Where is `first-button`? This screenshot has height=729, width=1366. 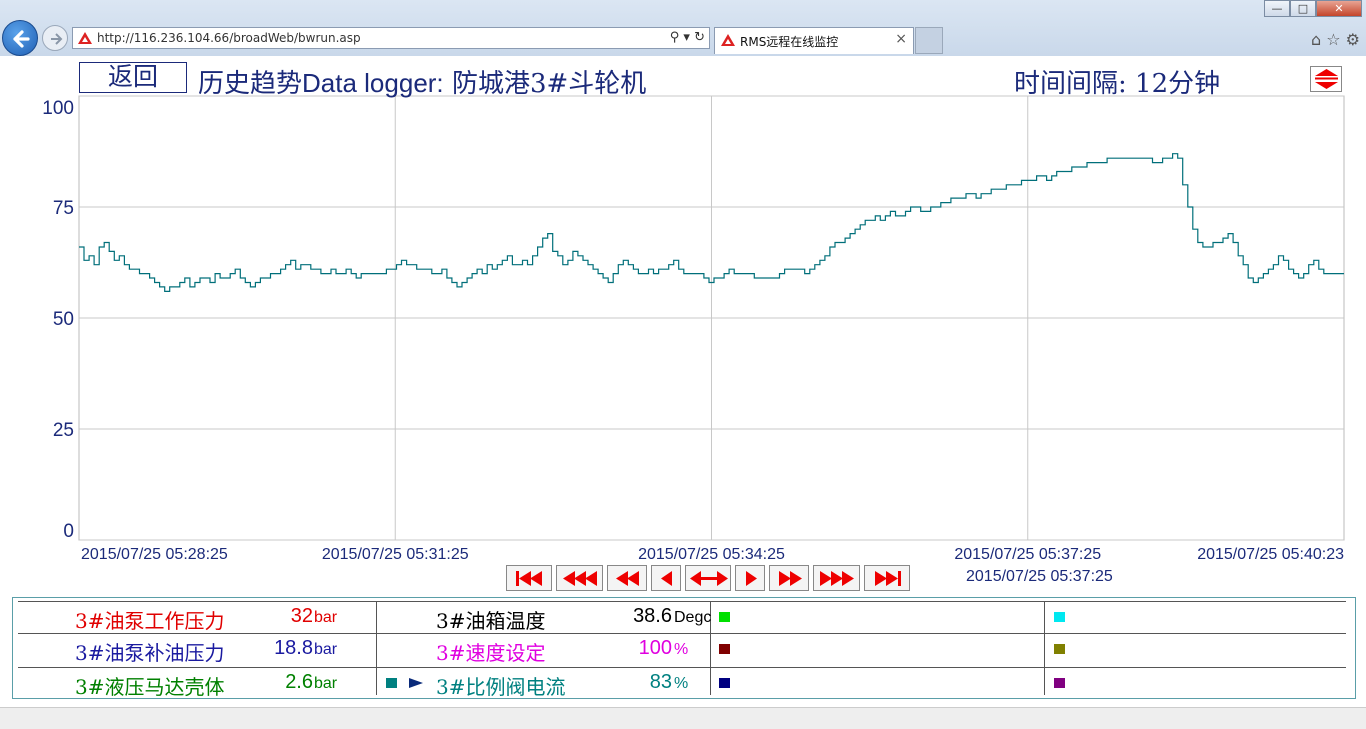
first-button is located at coordinates (529, 578).